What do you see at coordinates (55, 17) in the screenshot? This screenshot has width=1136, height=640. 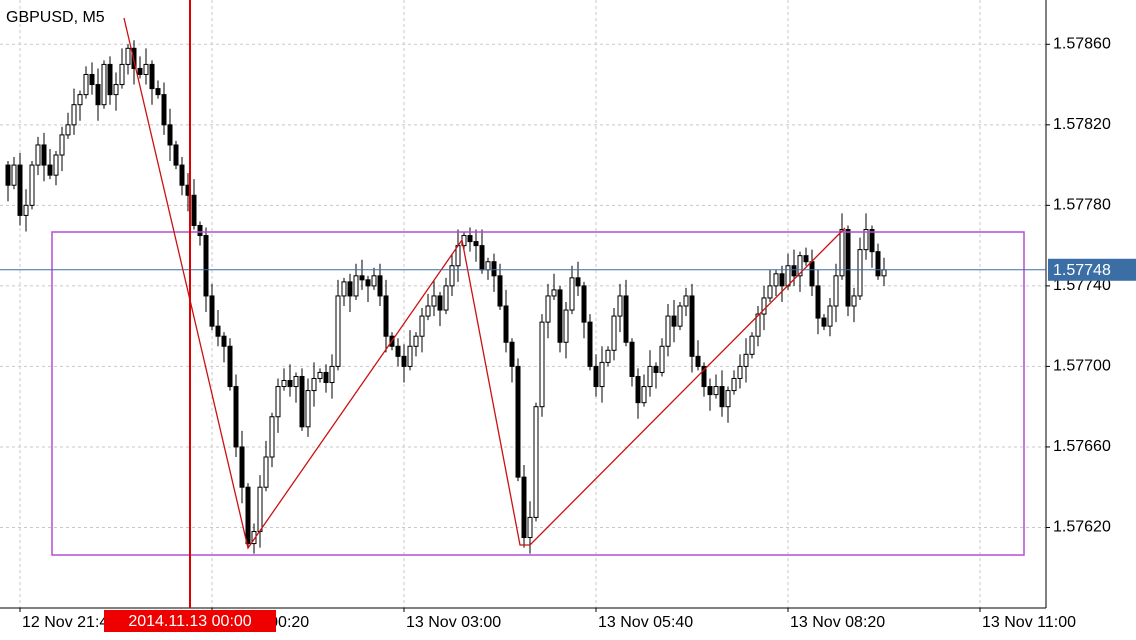 I see `chart-title: GBPUSD, M5` at bounding box center [55, 17].